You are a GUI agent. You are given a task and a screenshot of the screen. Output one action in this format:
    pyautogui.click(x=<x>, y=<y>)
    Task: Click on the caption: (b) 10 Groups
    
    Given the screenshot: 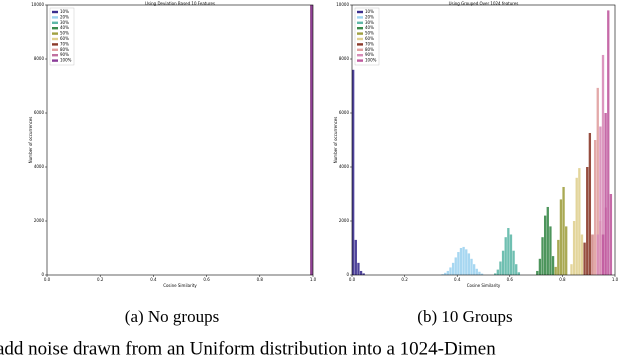 What is the action you would take?
    pyautogui.click(x=464, y=316)
    